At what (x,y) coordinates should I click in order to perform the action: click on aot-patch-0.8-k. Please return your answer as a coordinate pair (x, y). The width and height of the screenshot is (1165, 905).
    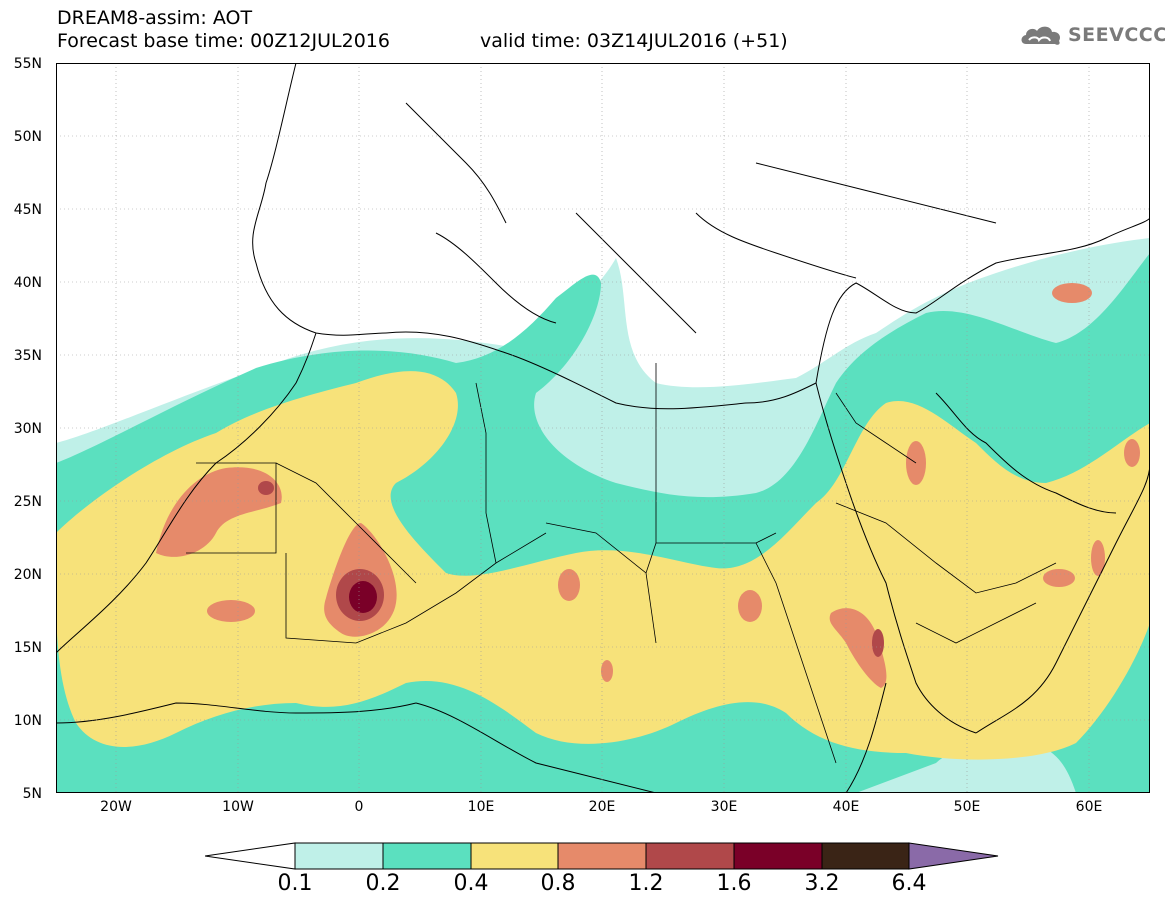
    Looking at the image, I should click on (1132, 453).